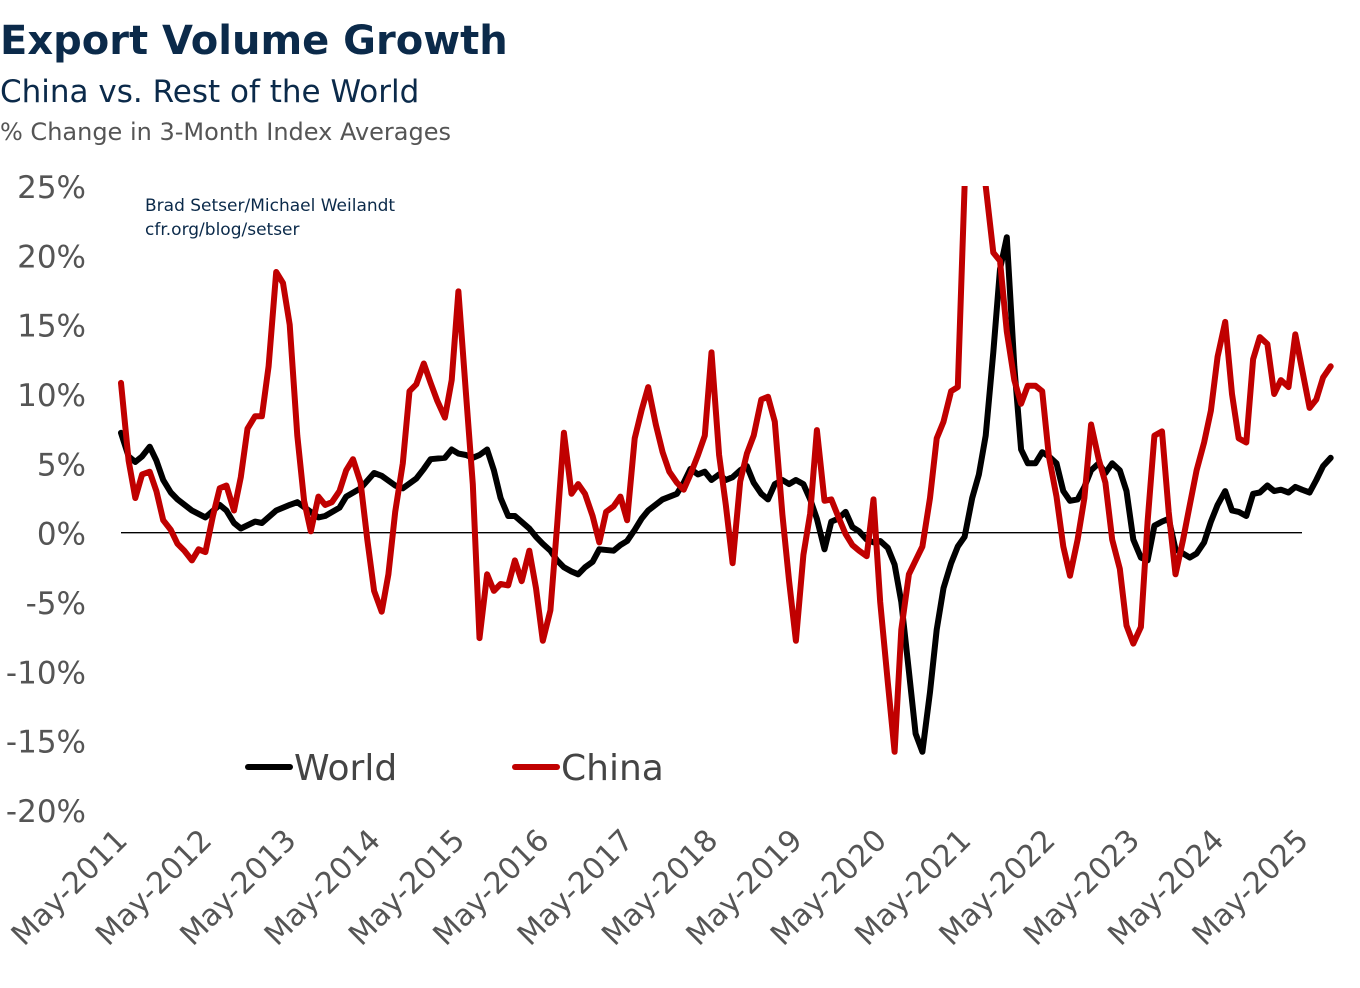 The image size is (1360, 988). I want to click on y-tick-label: -20%, so click(46, 812).